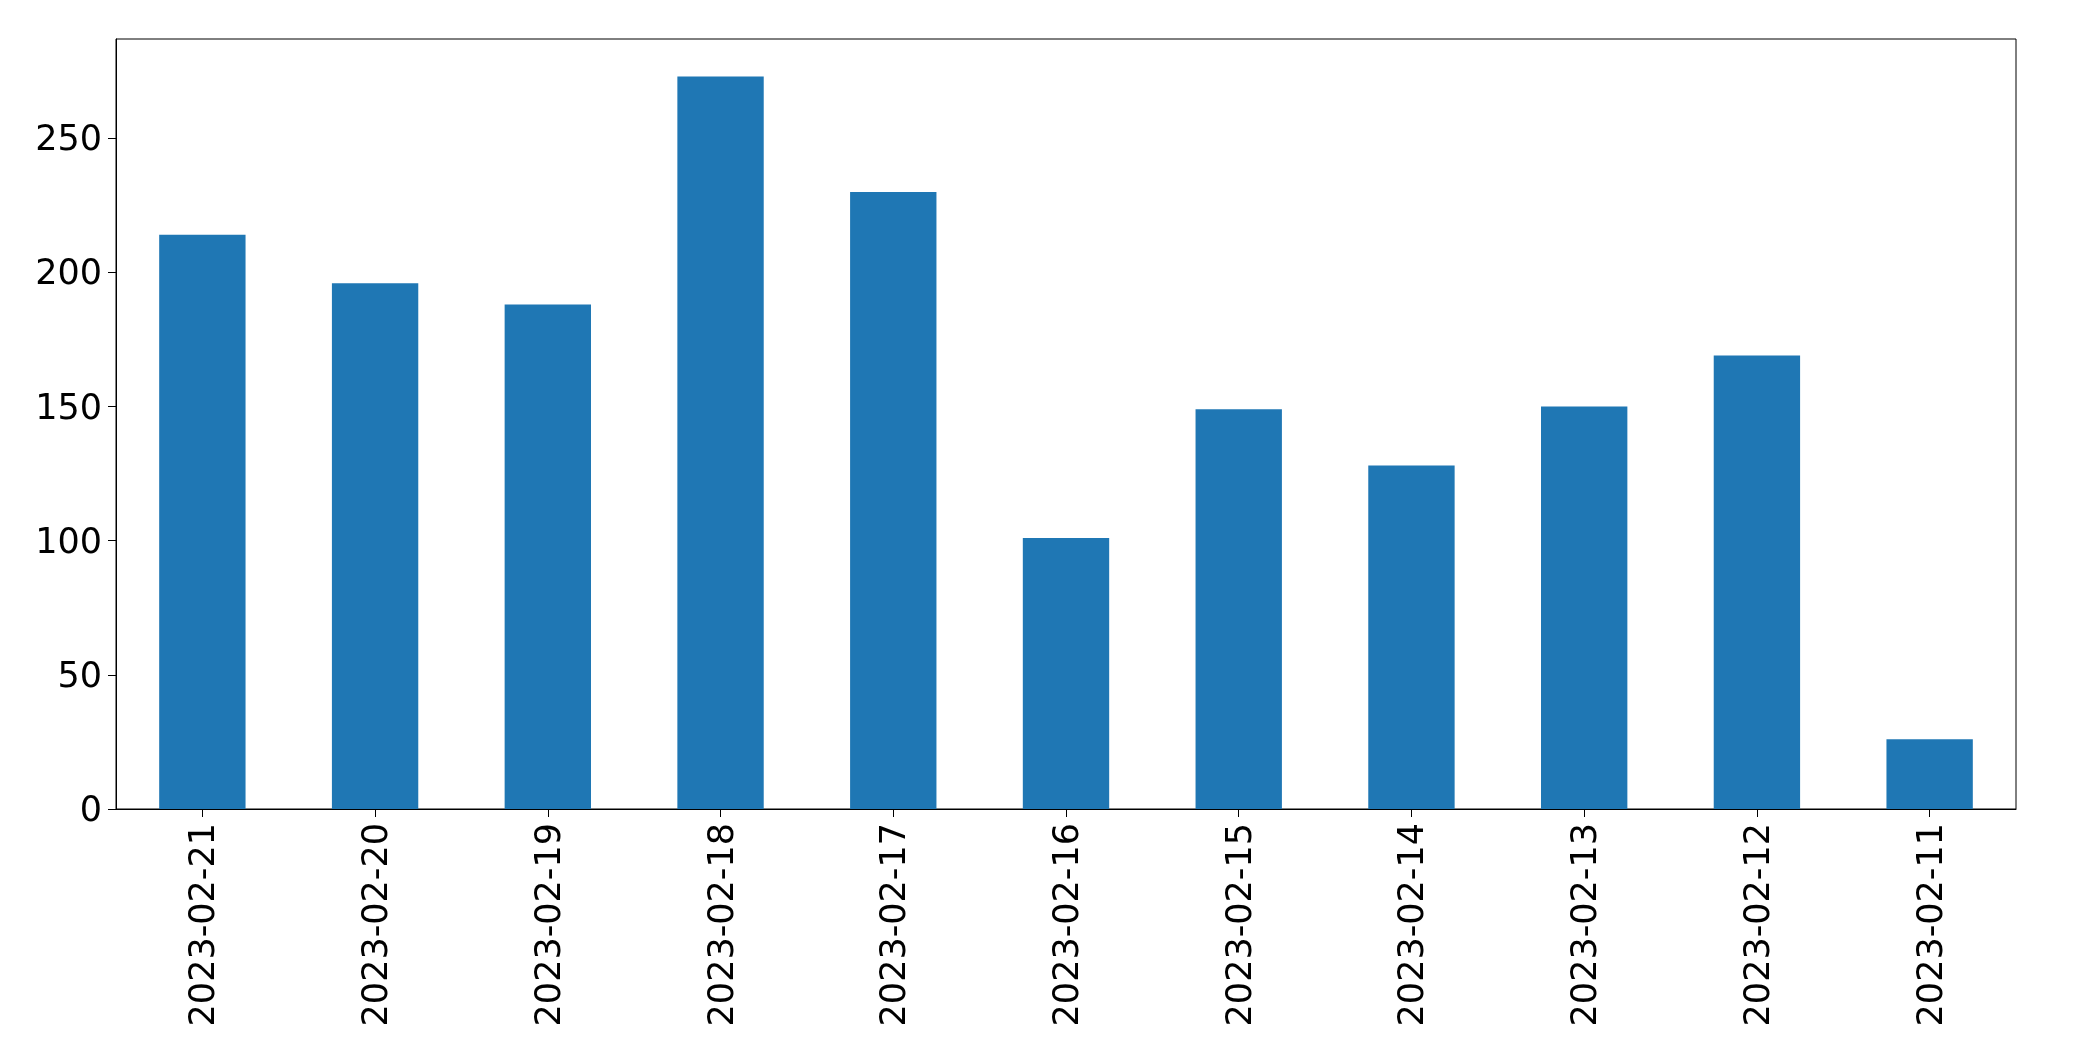 This screenshot has width=2093, height=1061. Describe the element at coordinates (893, 925) in the screenshot. I see `x-tick-label: 2023-02-17` at that location.